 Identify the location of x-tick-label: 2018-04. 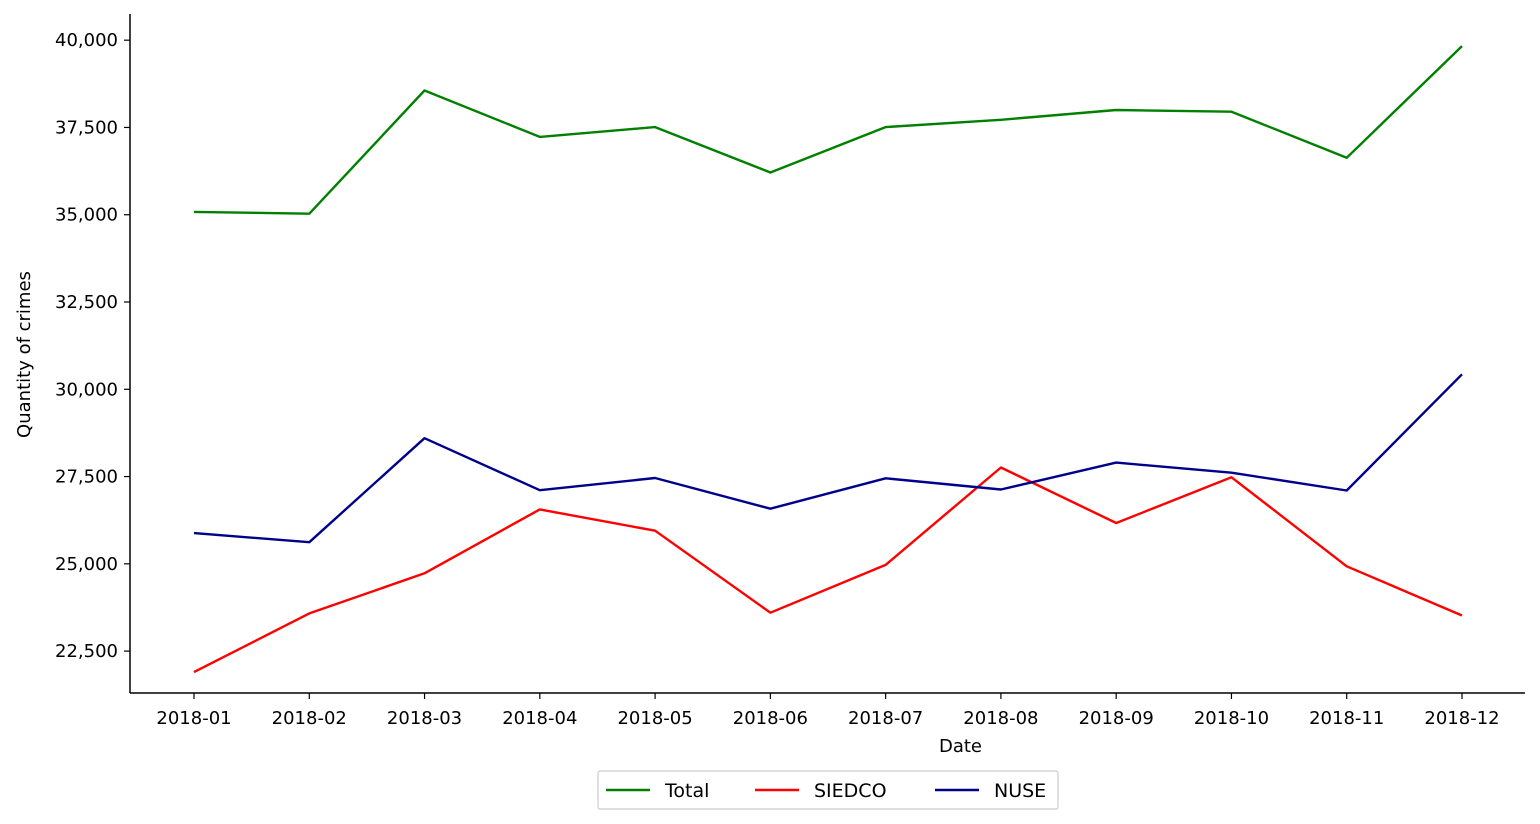
(539, 718).